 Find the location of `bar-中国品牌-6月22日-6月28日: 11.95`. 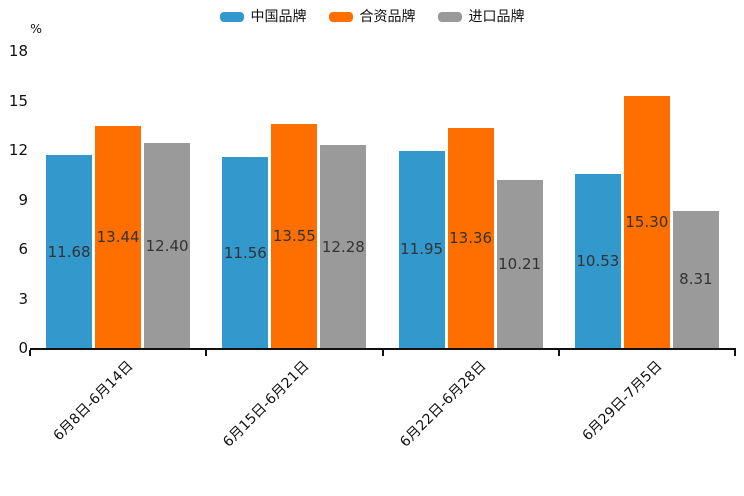

bar-中国品牌-6月22日-6月28日: 11.95 is located at coordinates (421, 249).